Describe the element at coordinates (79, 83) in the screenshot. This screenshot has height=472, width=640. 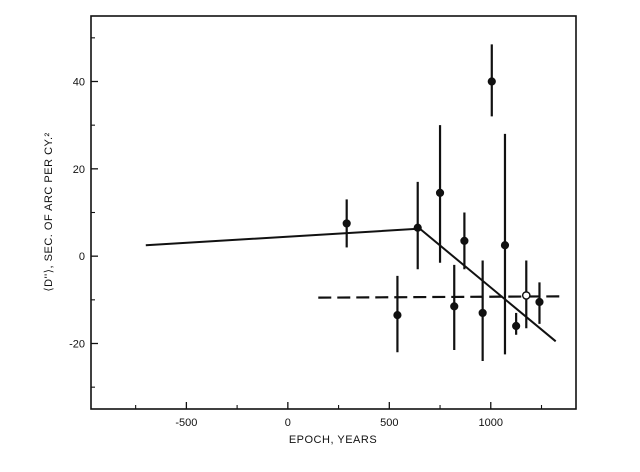
I see `y-tick-label: 40` at that location.